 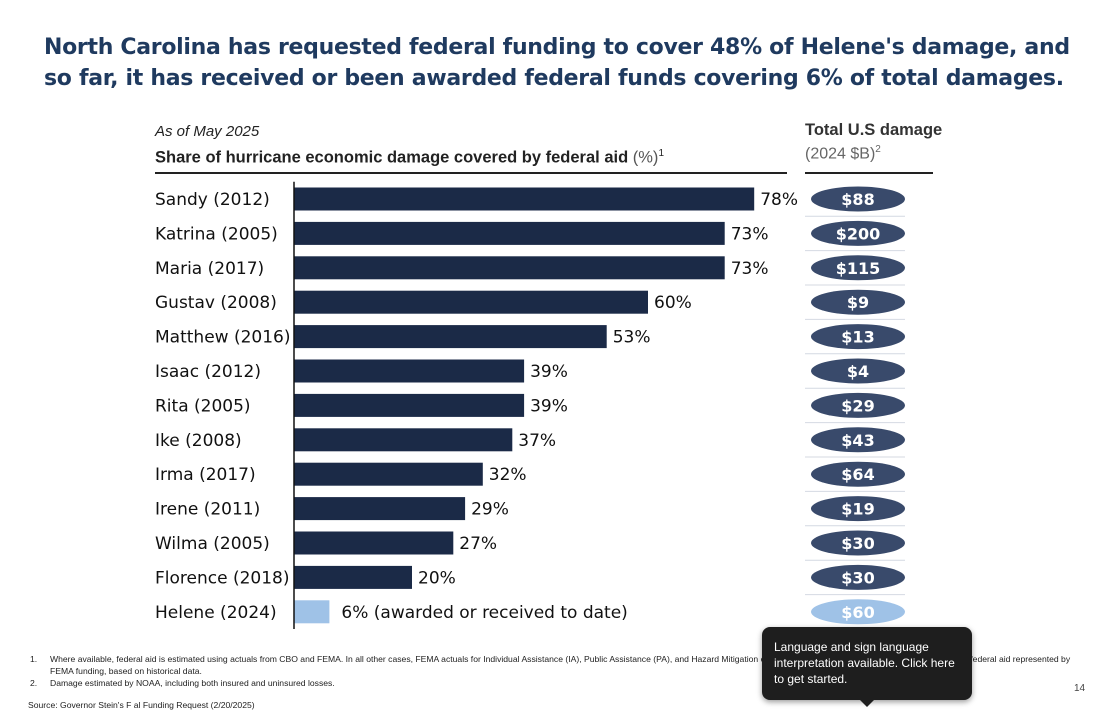 I want to click on damage-value-label: $43, so click(x=857, y=440).